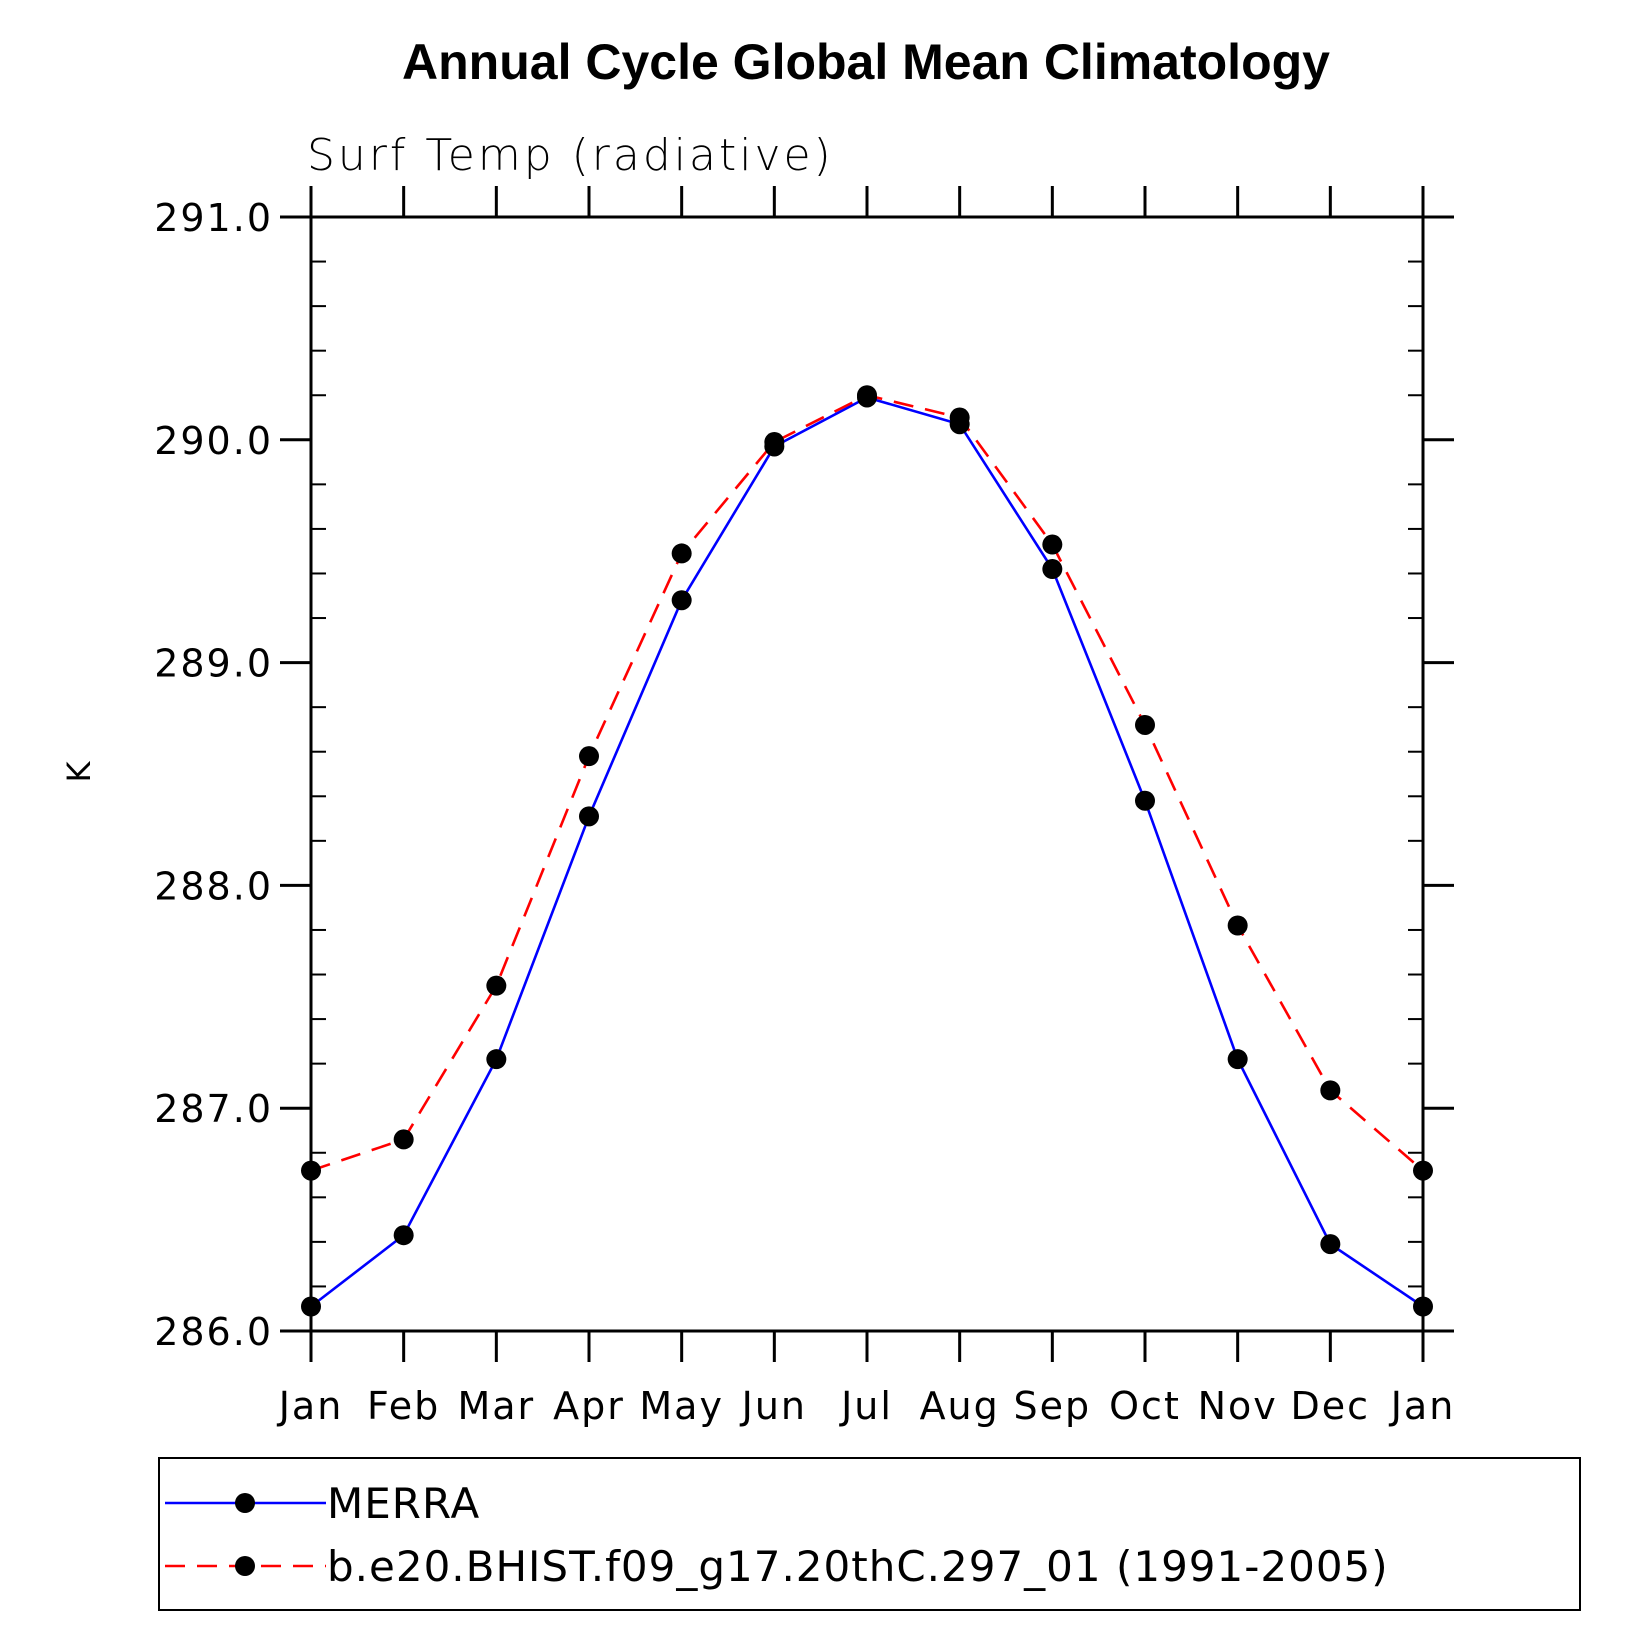  I want to click on x-tick-label: Feb, so click(403, 1406).